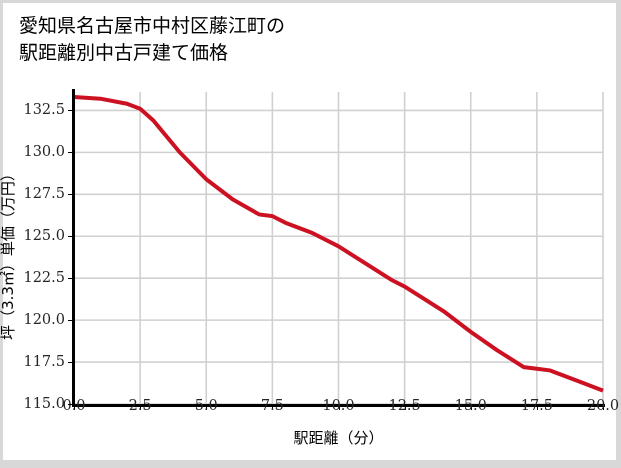  I want to click on title-line-2: 駅距離別中古戸建て価格, so click(124, 53).